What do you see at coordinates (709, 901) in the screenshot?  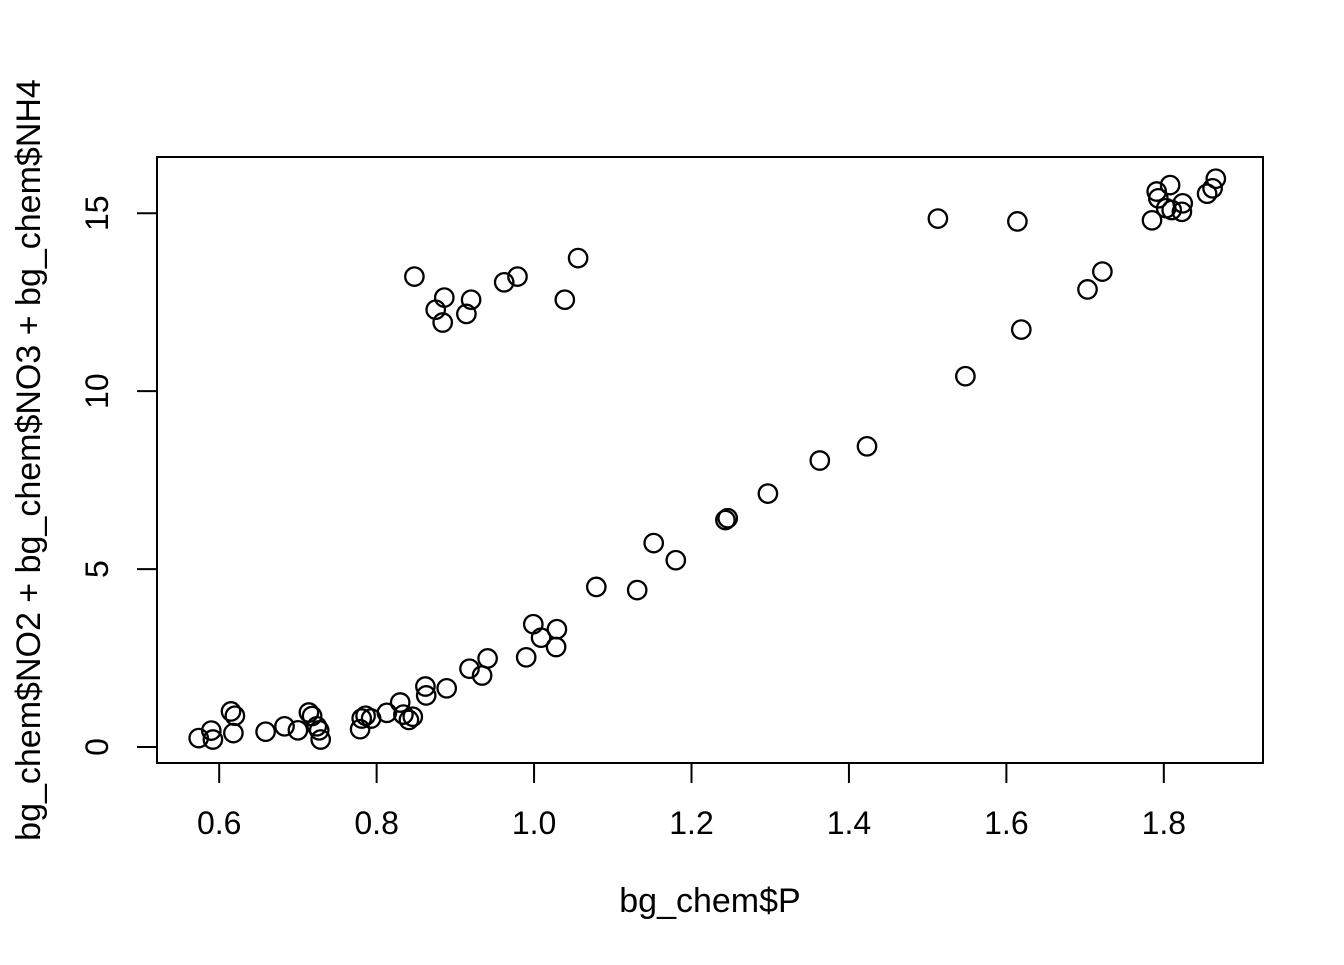 I see `x-axis-title: bg_chem$P` at bounding box center [709, 901].